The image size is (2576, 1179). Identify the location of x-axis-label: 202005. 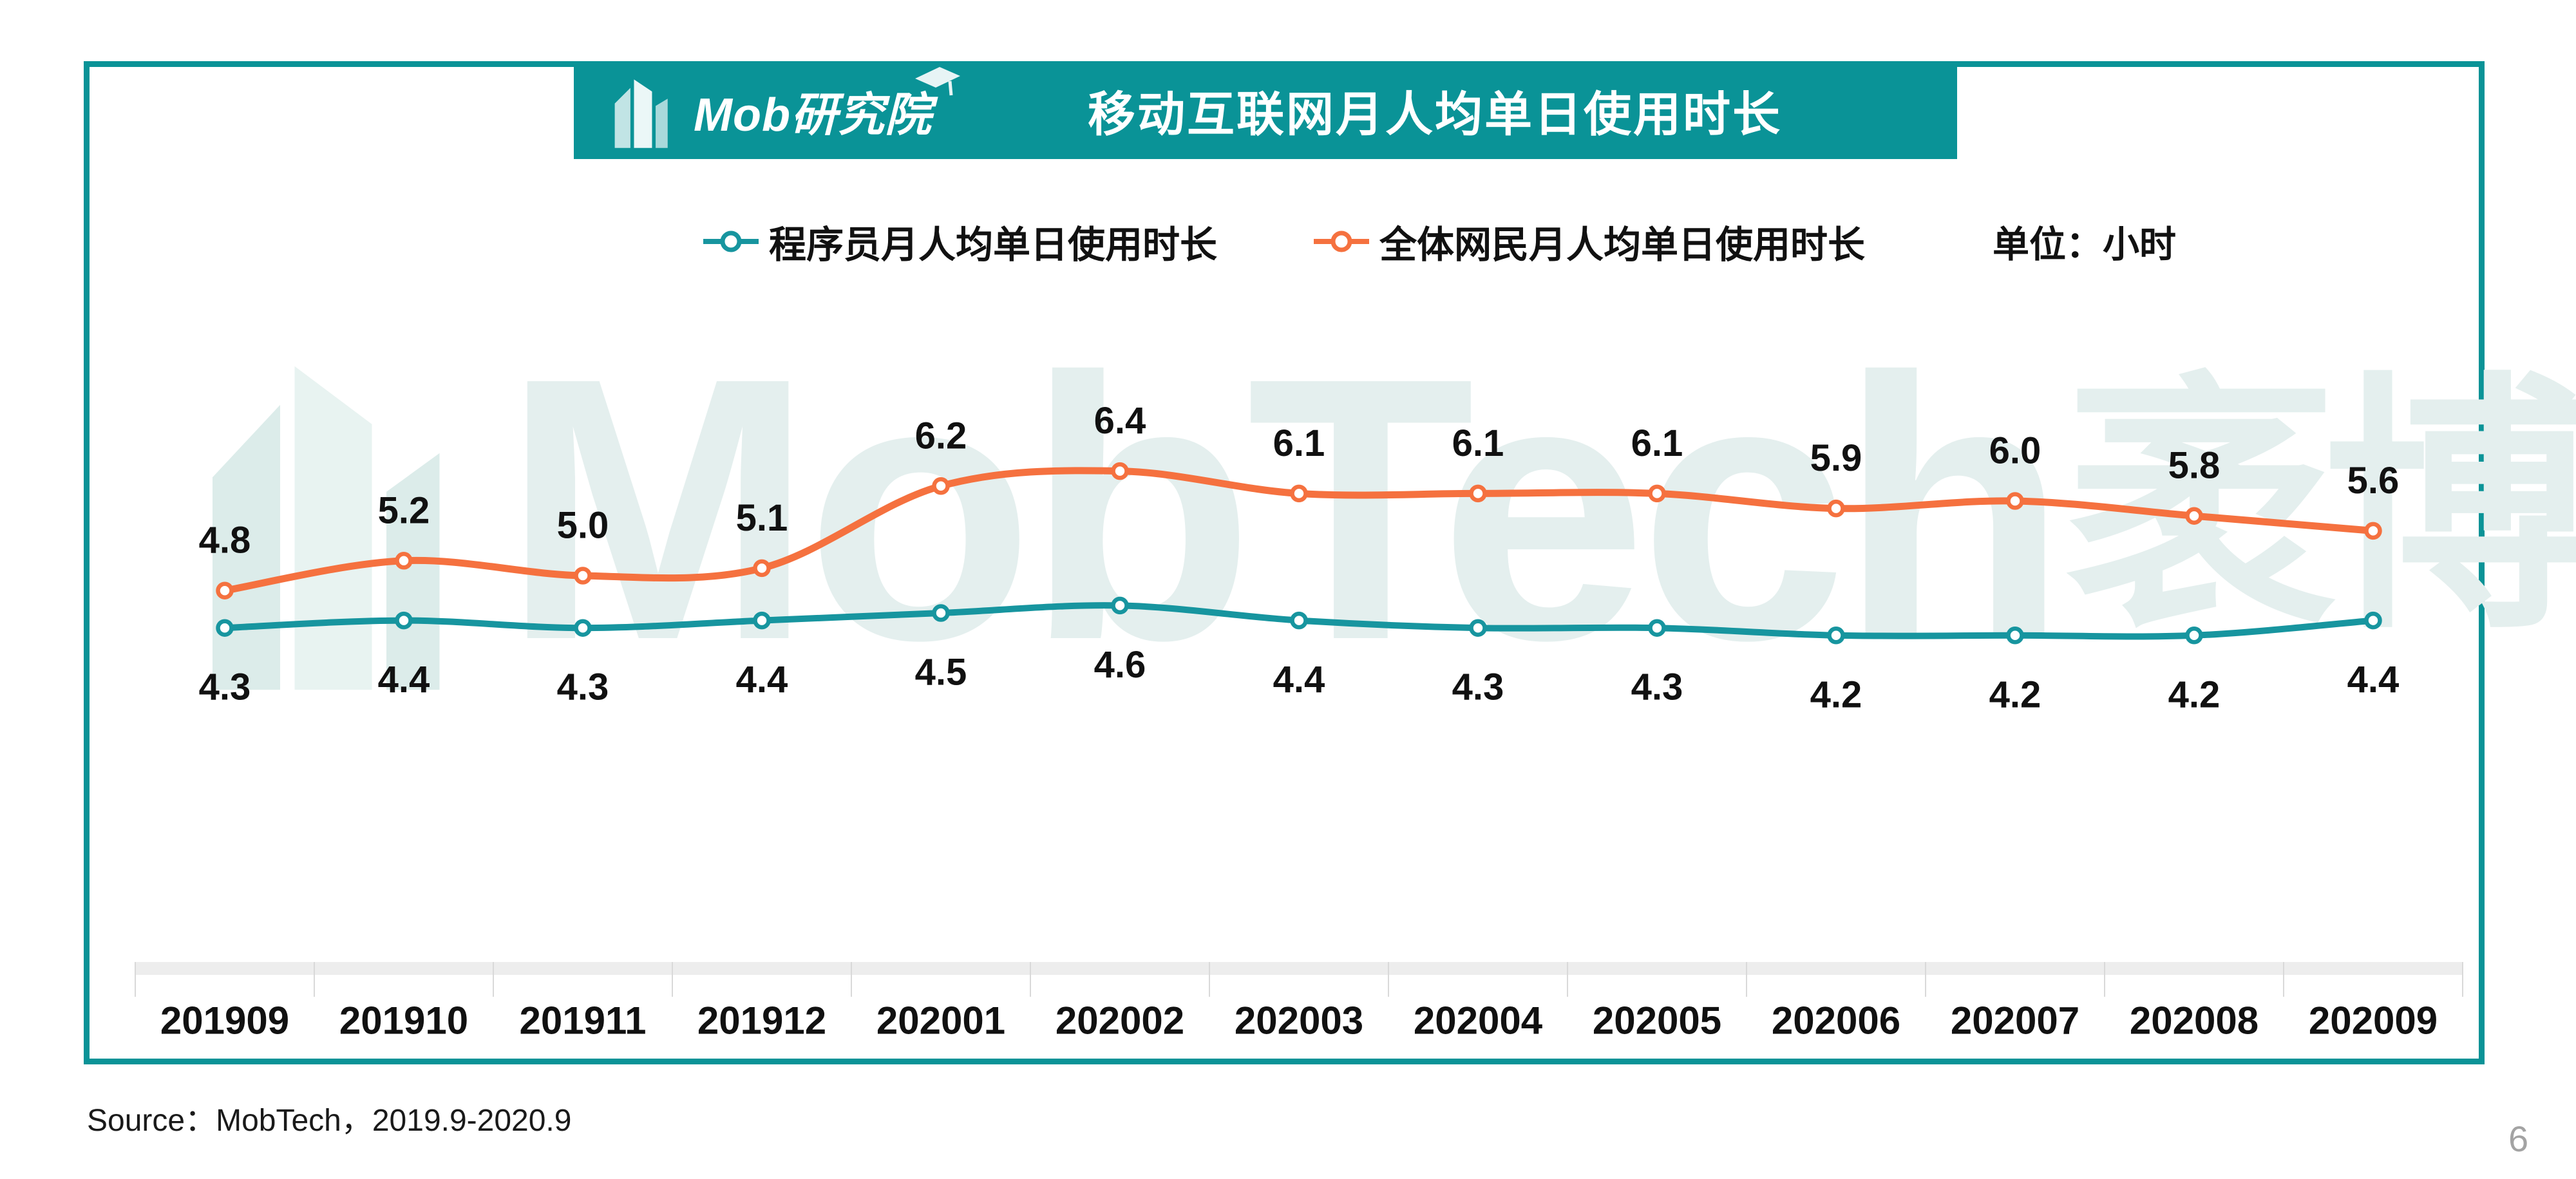
(1657, 1021).